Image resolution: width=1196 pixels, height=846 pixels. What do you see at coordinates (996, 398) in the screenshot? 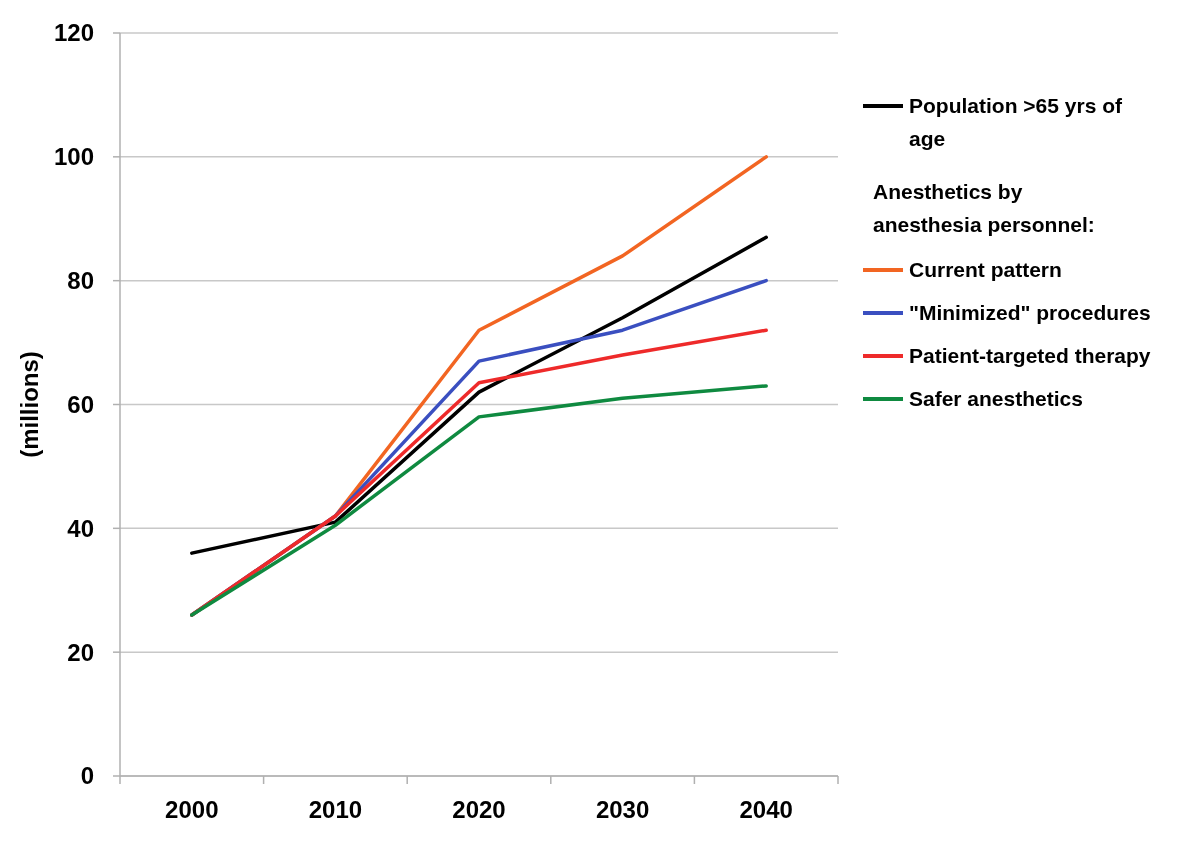
I see `legend-label: Safer anesthetics` at bounding box center [996, 398].